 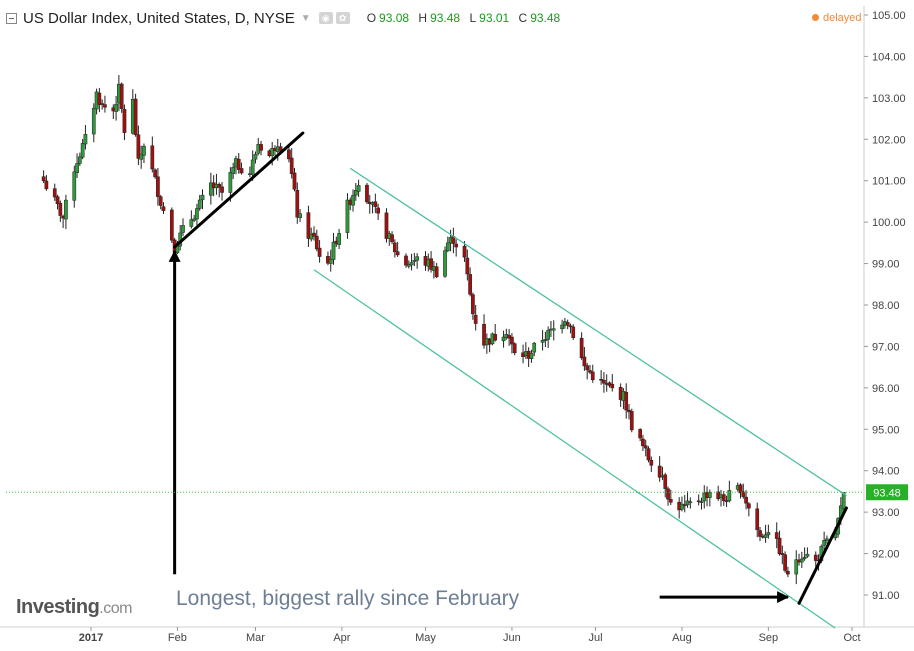 What do you see at coordinates (425, 638) in the screenshot?
I see `x-tick-label: May` at bounding box center [425, 638].